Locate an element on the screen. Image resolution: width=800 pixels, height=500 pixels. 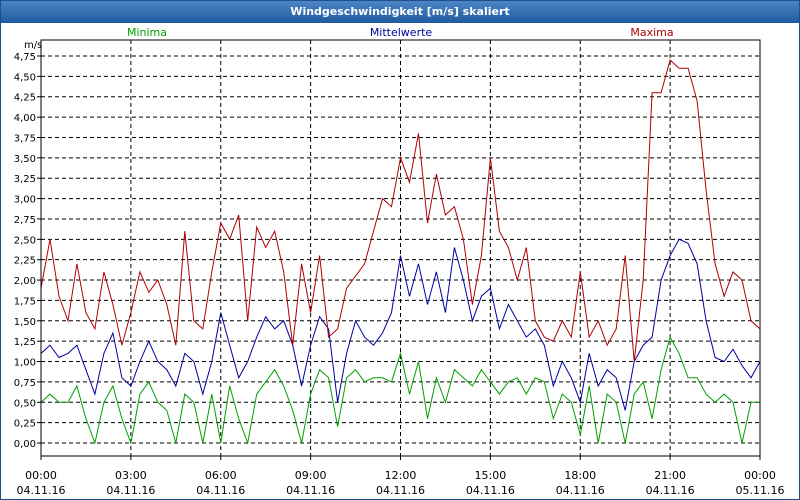
y-tick-label: 4,00 is located at coordinates (25, 118).